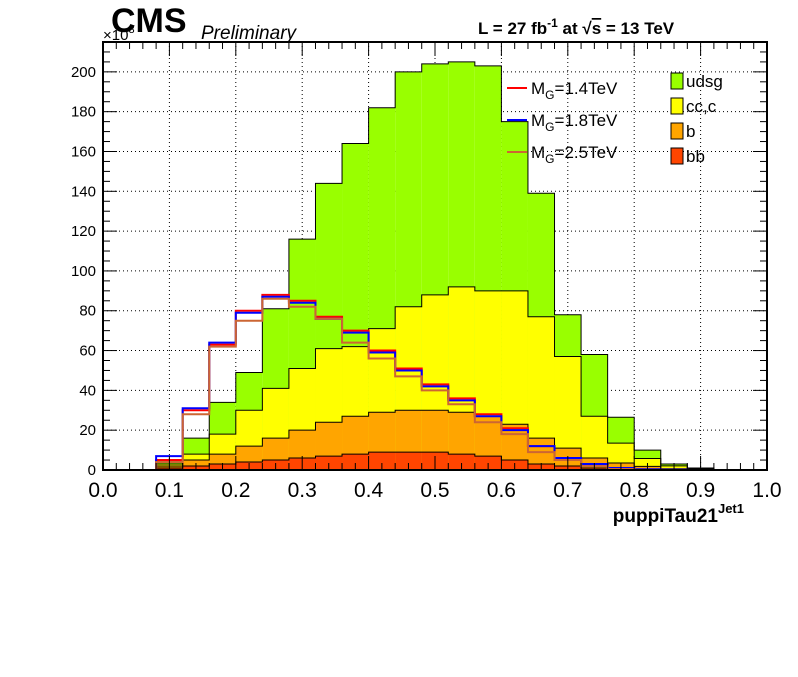 The image size is (798, 677). Describe the element at coordinates (678, 514) in the screenshot. I see `x-axis-label: puppiTau21Jet1` at that location.